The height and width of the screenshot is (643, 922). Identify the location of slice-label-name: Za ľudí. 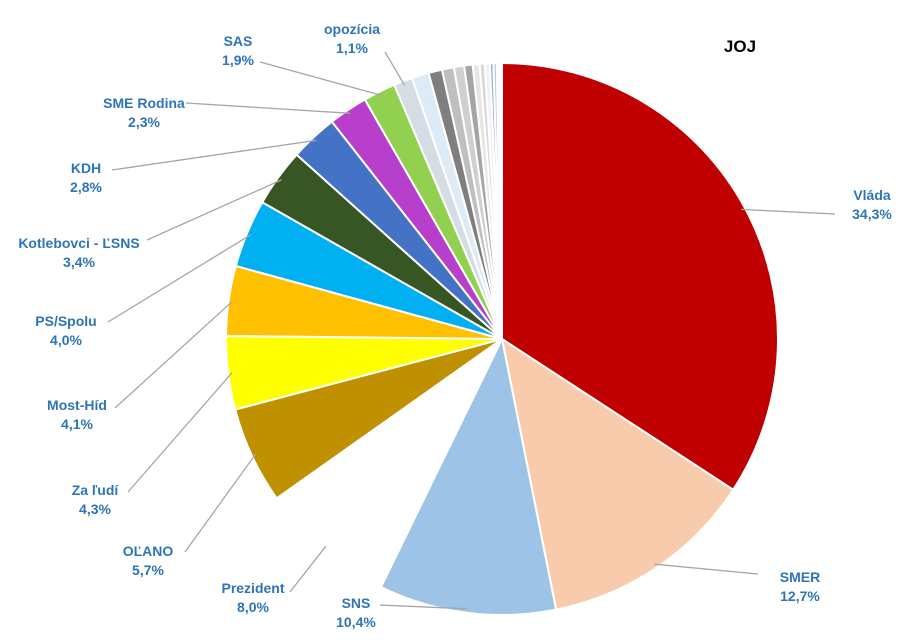
(96, 490).